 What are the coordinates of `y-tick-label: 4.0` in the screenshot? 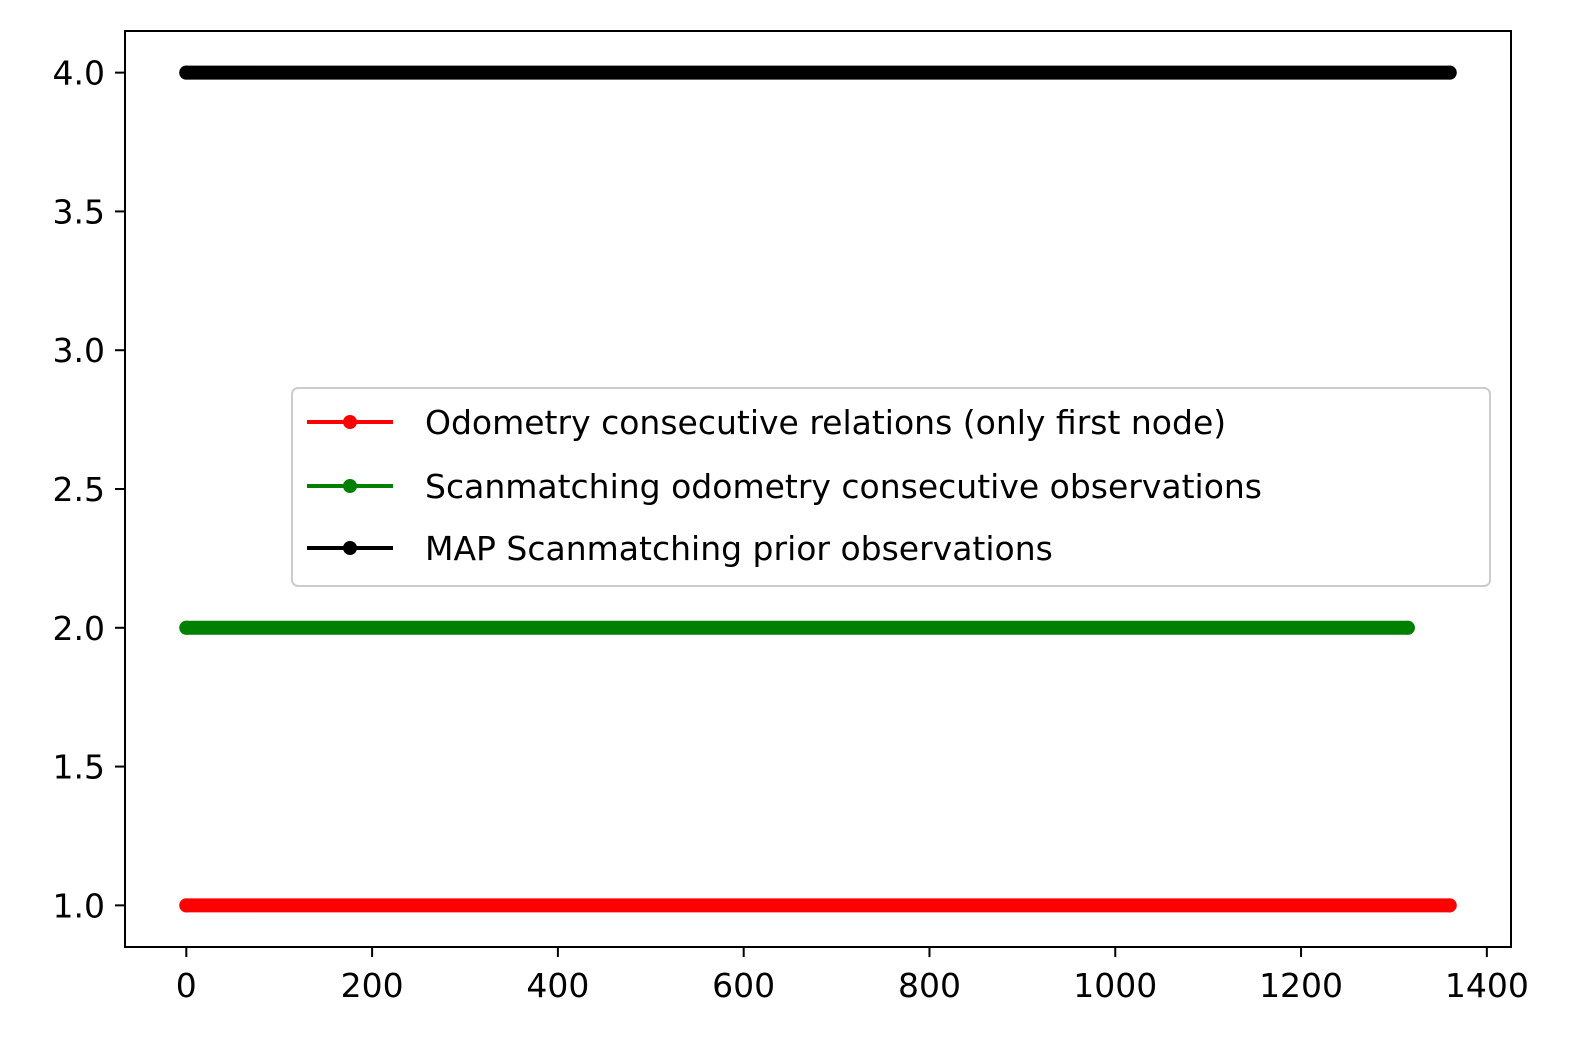 It's located at (79, 73).